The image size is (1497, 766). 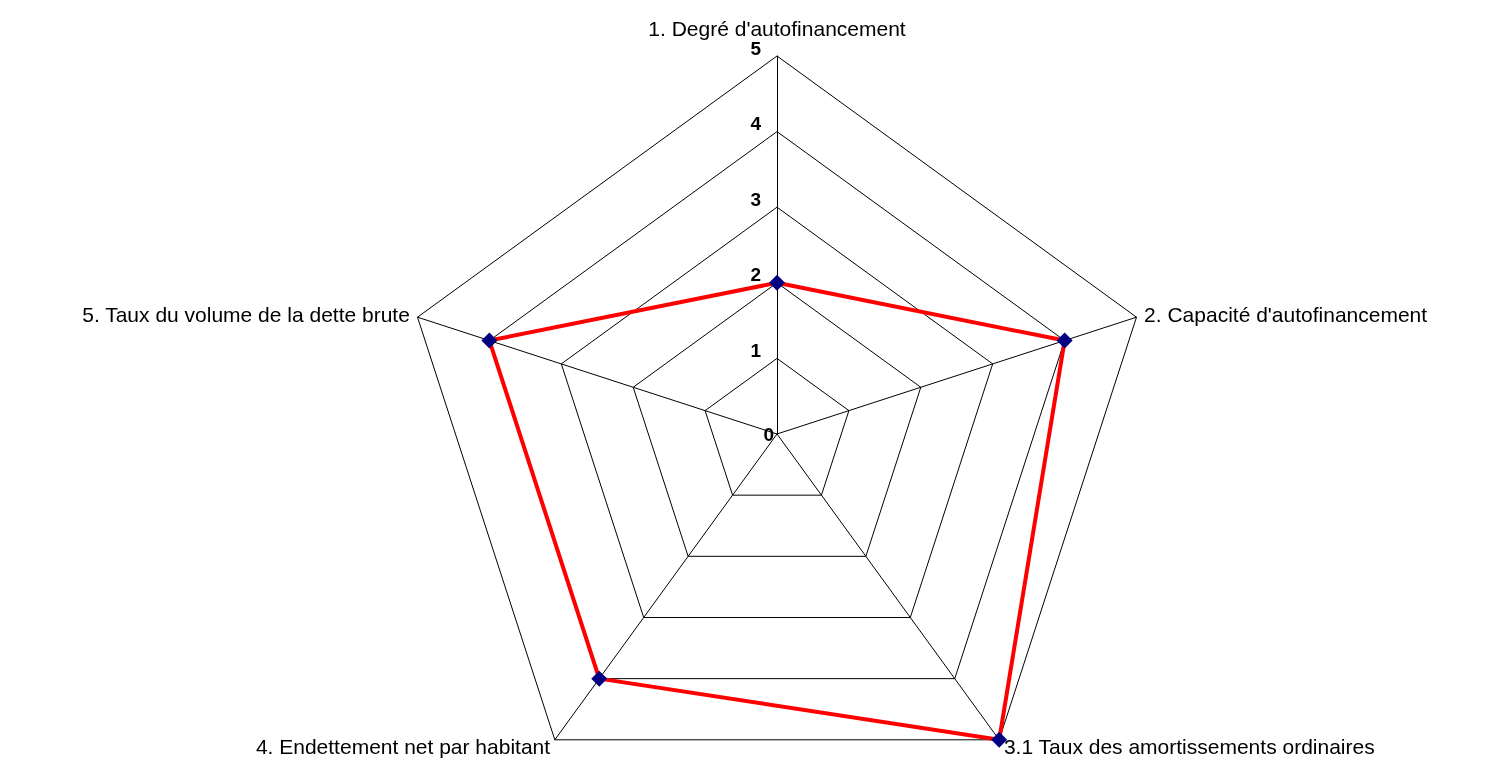 What do you see at coordinates (756, 48) in the screenshot?
I see `y-tick-label: 5` at bounding box center [756, 48].